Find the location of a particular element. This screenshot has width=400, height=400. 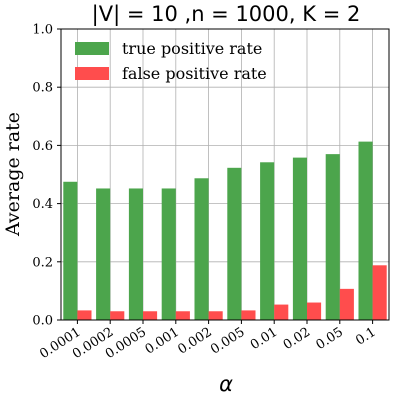

x-tick-label: 0.02 is located at coordinates (297, 339).